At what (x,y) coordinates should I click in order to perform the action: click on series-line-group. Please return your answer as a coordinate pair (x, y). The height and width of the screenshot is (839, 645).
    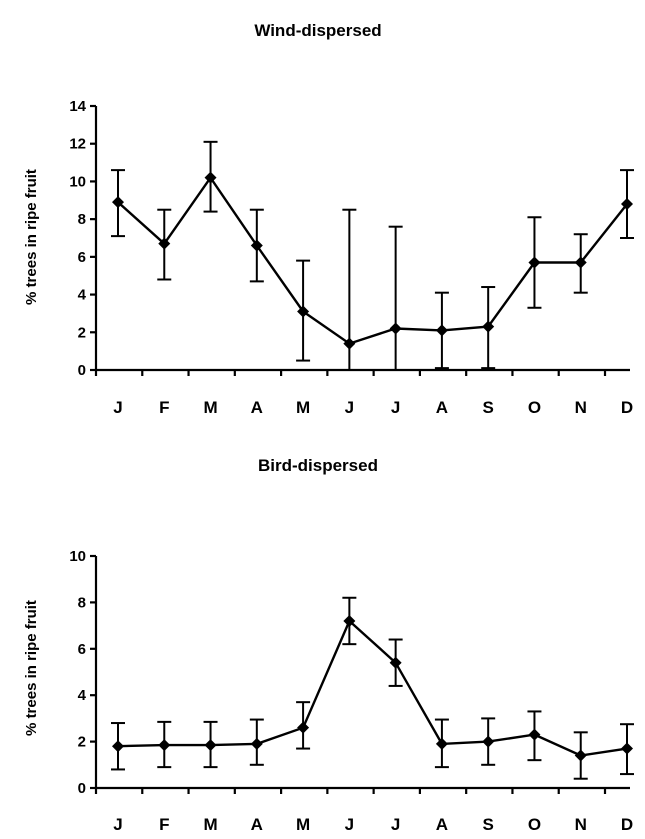
    Looking at the image, I should click on (372, 687).